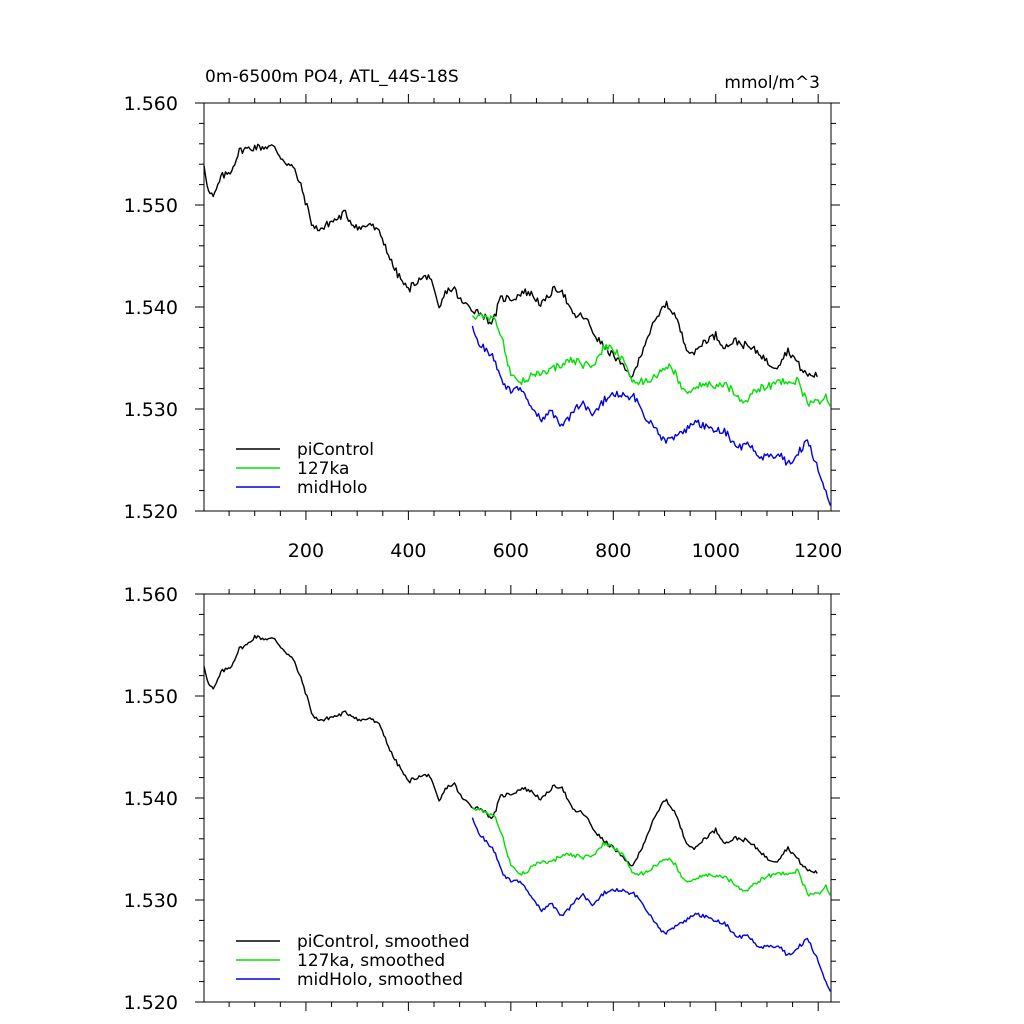  What do you see at coordinates (716, 551) in the screenshot?
I see `x-tick-label: 1000` at bounding box center [716, 551].